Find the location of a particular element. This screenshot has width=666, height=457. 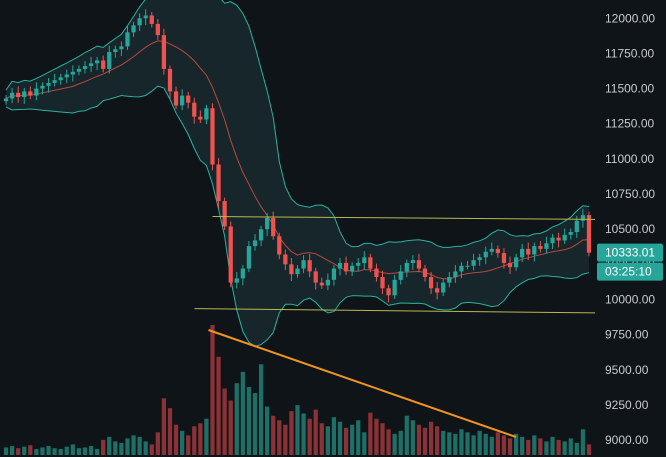

timer-badge is located at coordinates (630, 271).